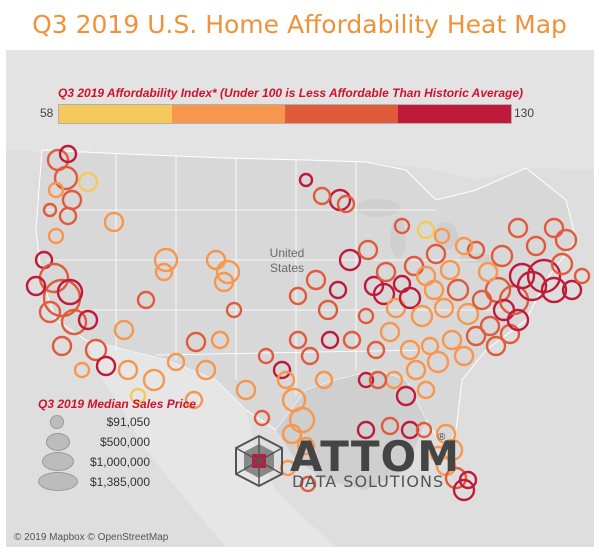 The width and height of the screenshot is (599, 559). What do you see at coordinates (287, 268) in the screenshot?
I see `country-label-line2: States` at bounding box center [287, 268].